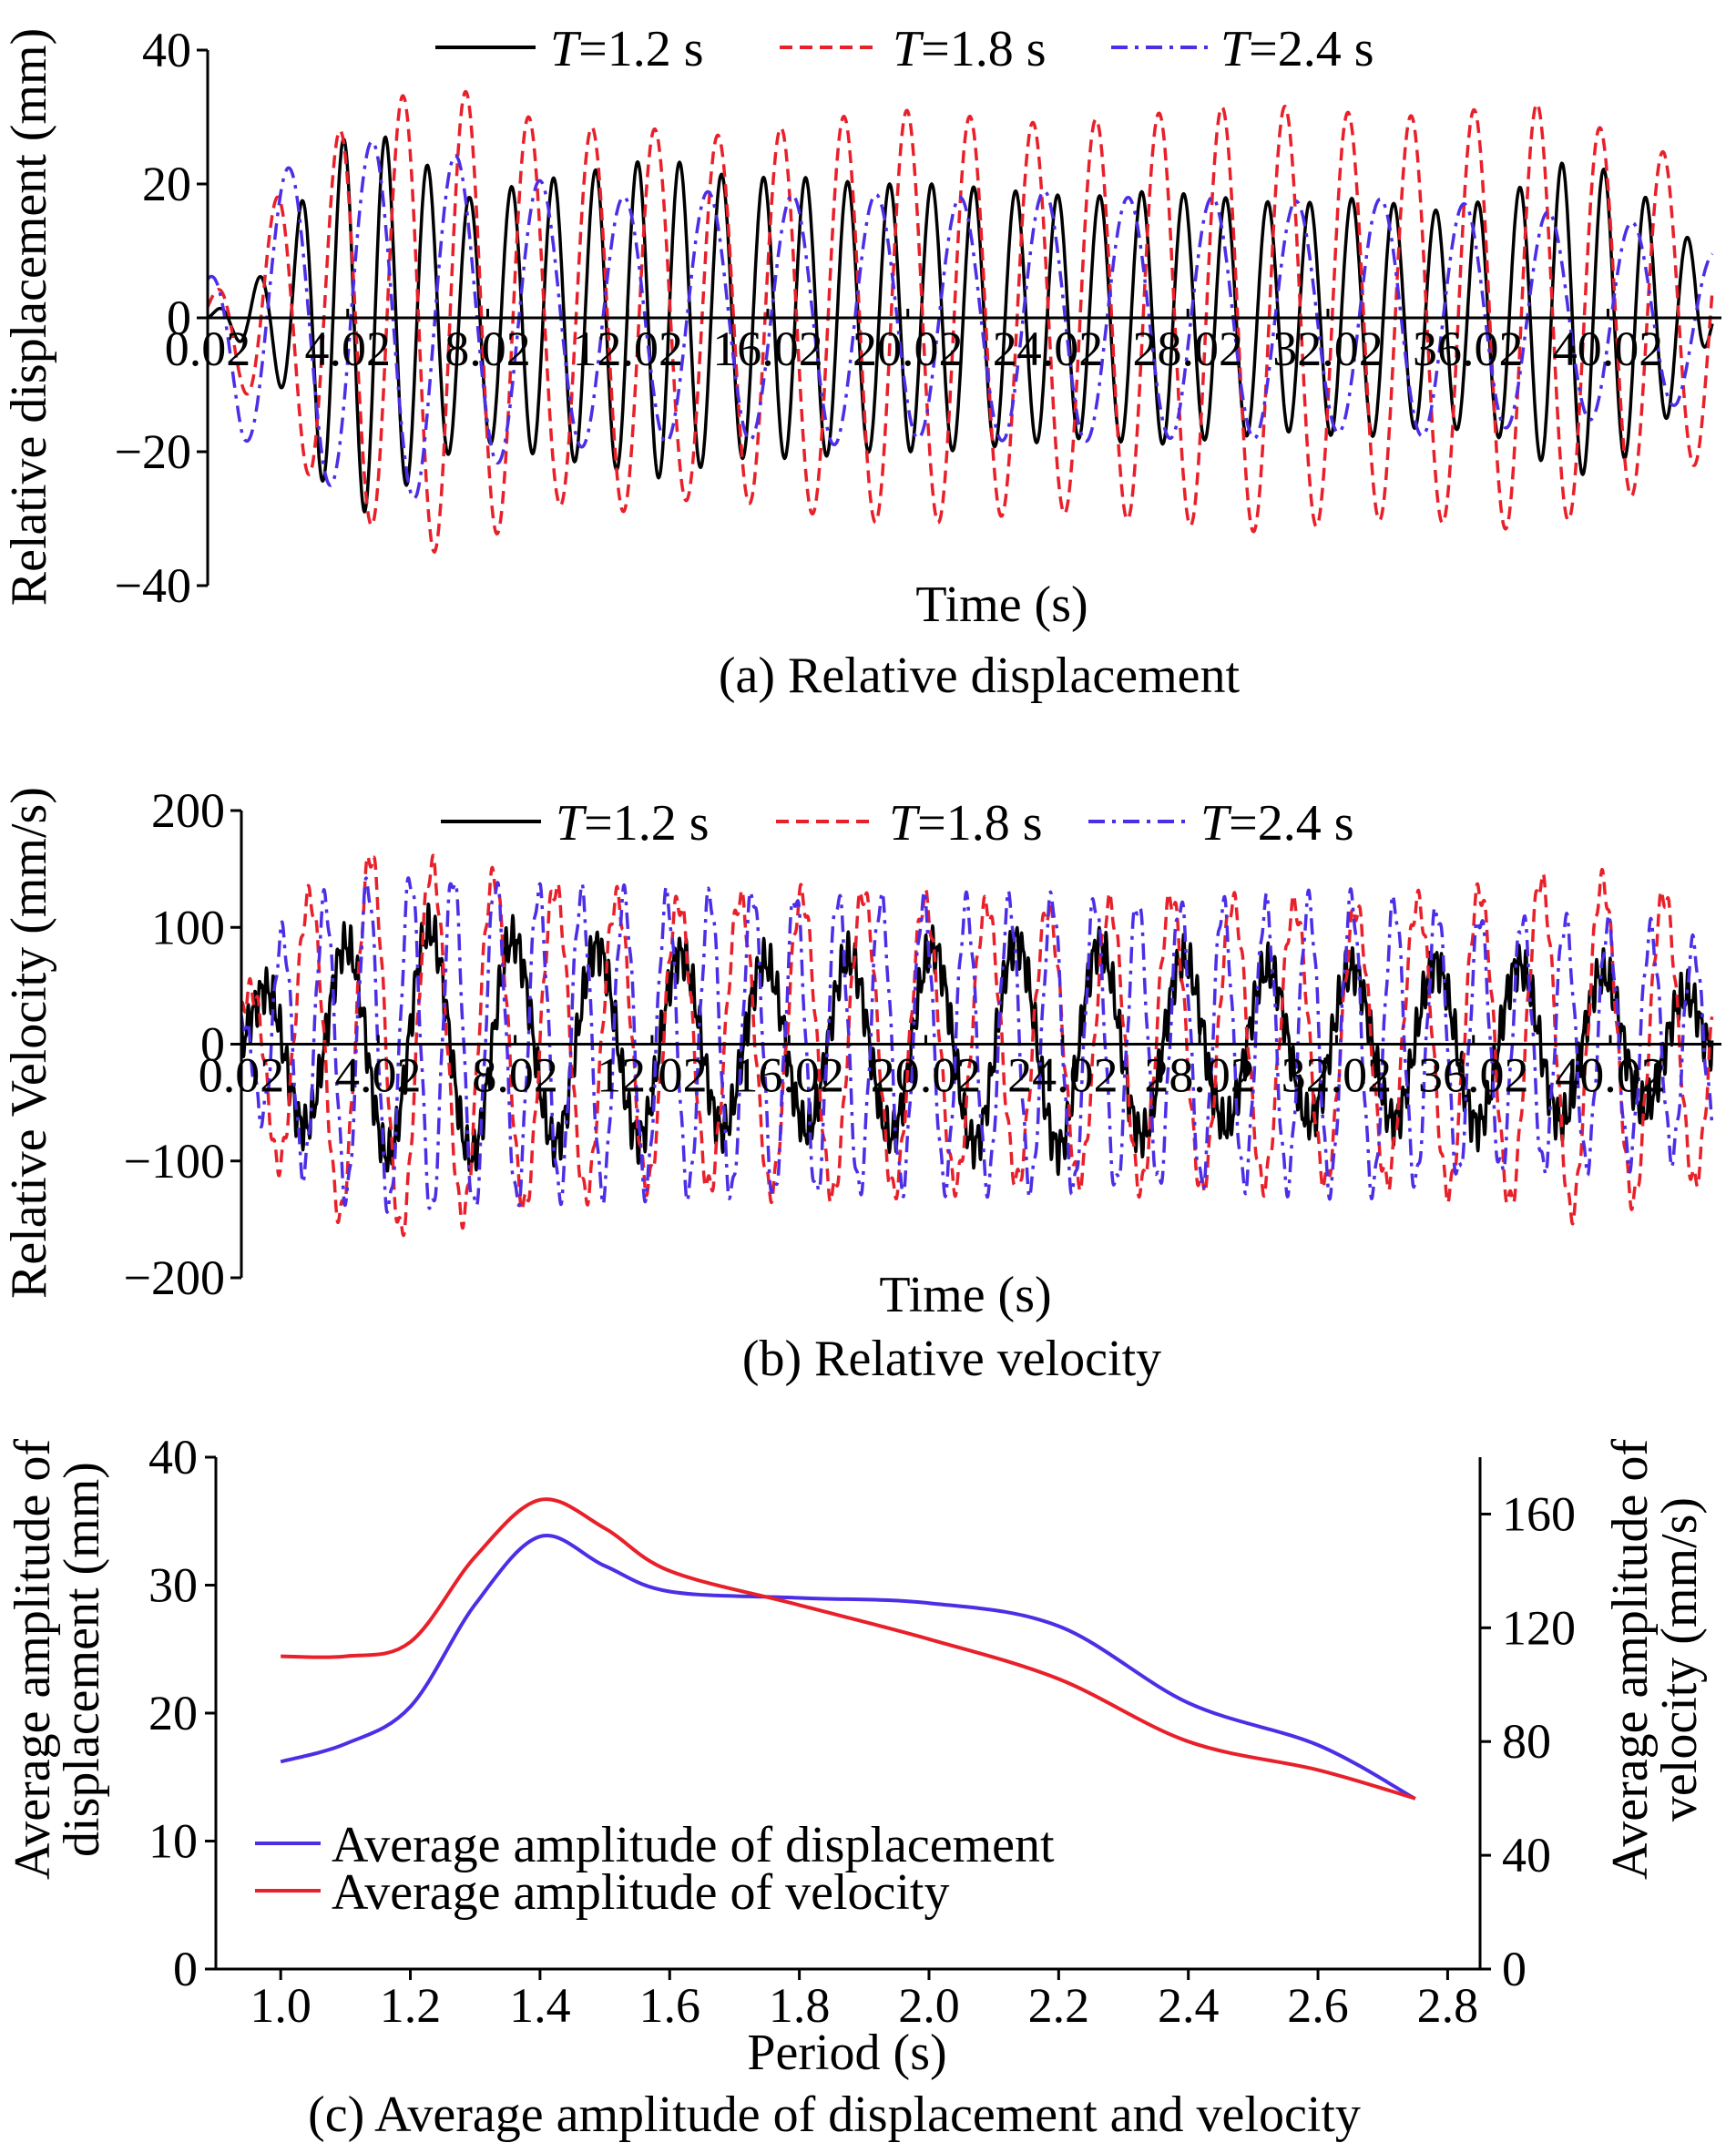 The height and width of the screenshot is (2153, 1736). Describe the element at coordinates (1539, 1513) in the screenshot. I see `c-ytick-right-label: 160` at that location.